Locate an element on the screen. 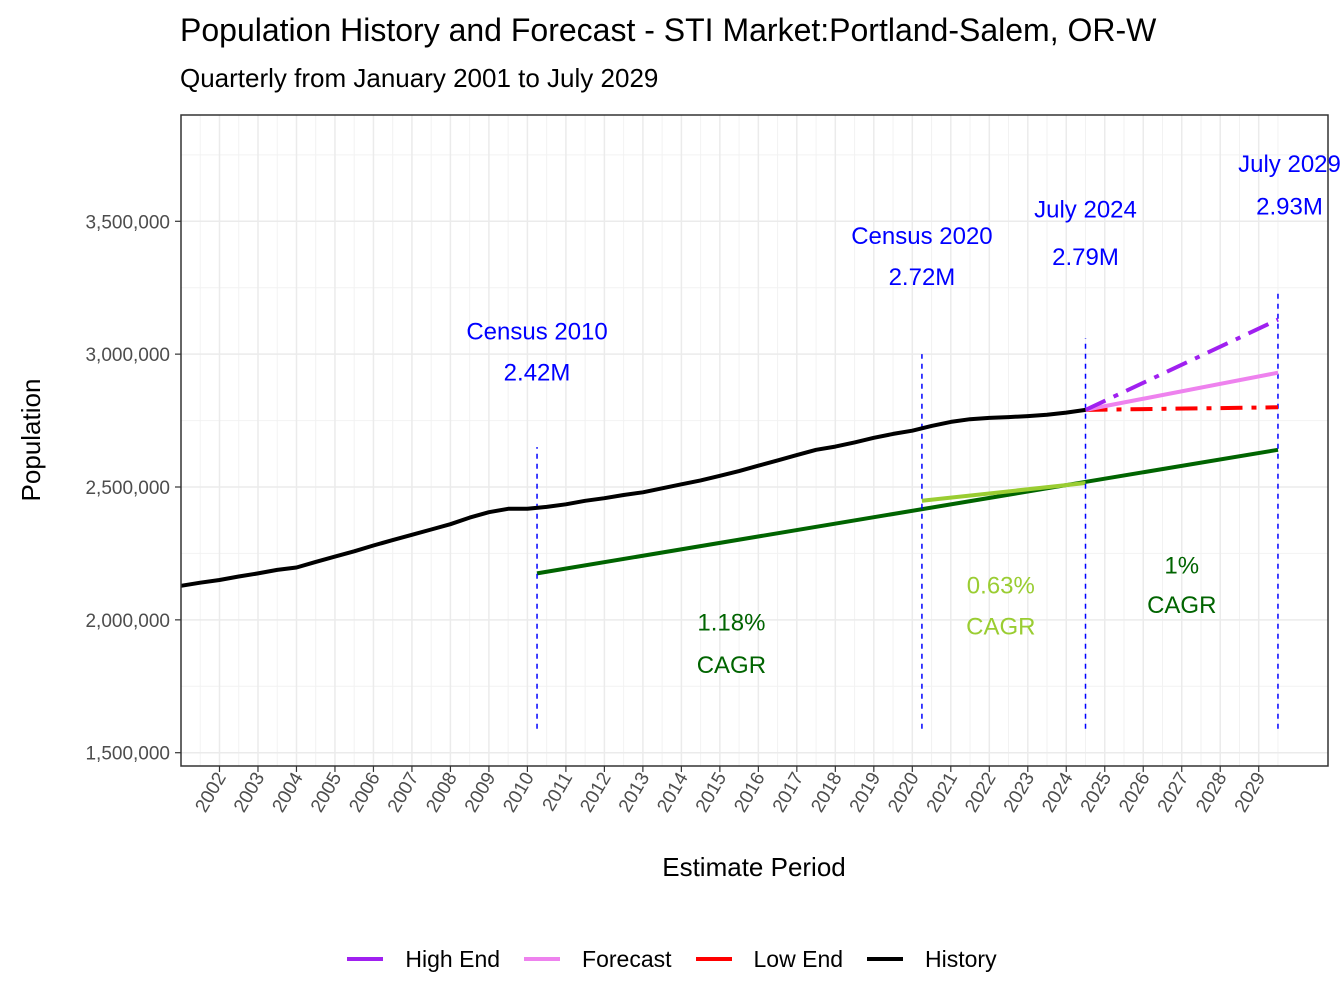  x-tick-label: 2002 is located at coordinates (210, 792).